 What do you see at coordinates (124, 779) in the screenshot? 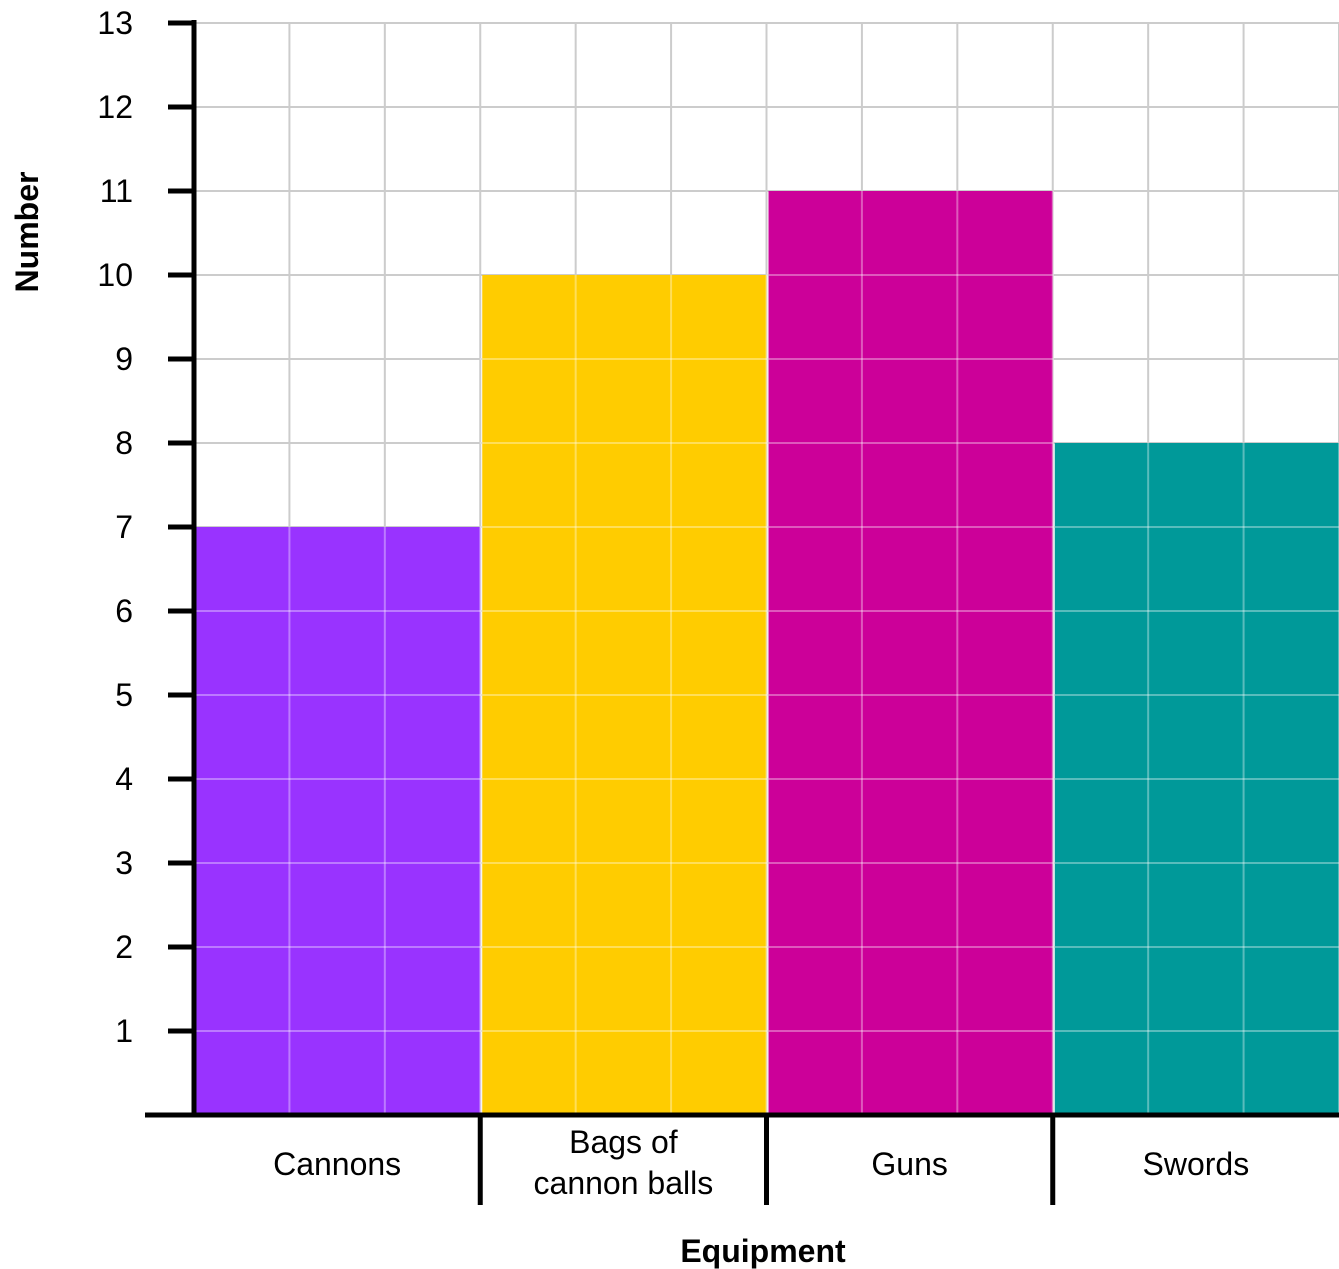
I see `y-tick-label: 4` at bounding box center [124, 779].